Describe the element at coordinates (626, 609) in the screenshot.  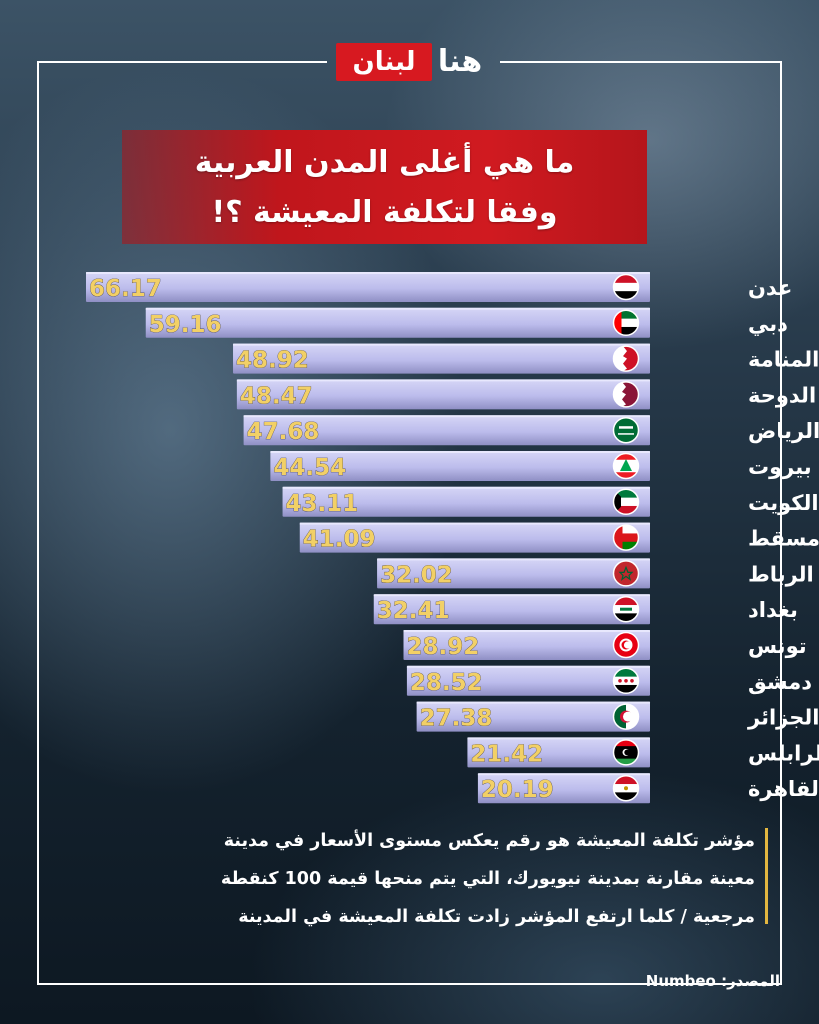
I see `iraq-flag-icon` at that location.